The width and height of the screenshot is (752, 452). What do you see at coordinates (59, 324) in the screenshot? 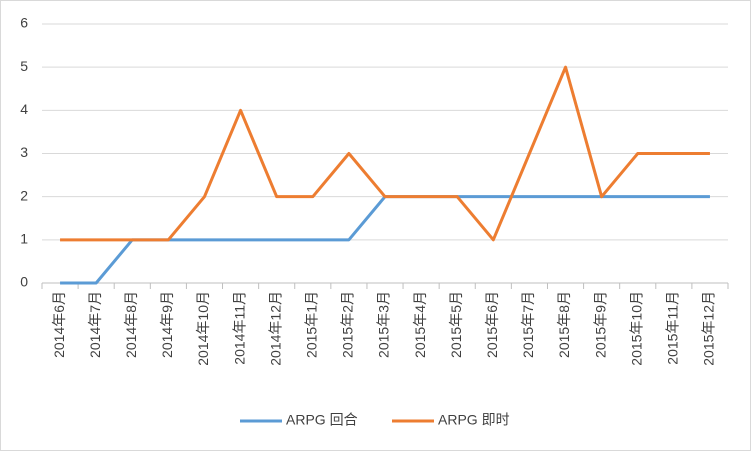
I see `x-tick-label: 2014年6月` at bounding box center [59, 324].